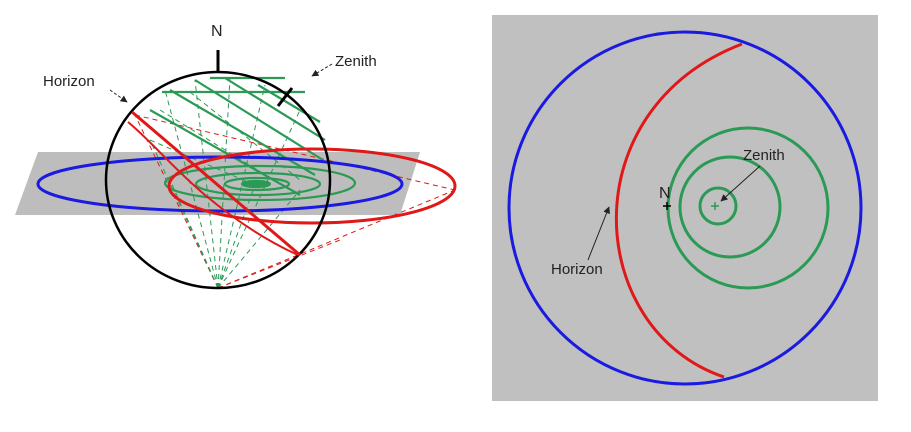 This screenshot has width=911, height=432. Describe the element at coordinates (285, 97) in the screenshot. I see `zenith-axis-tick` at that location.